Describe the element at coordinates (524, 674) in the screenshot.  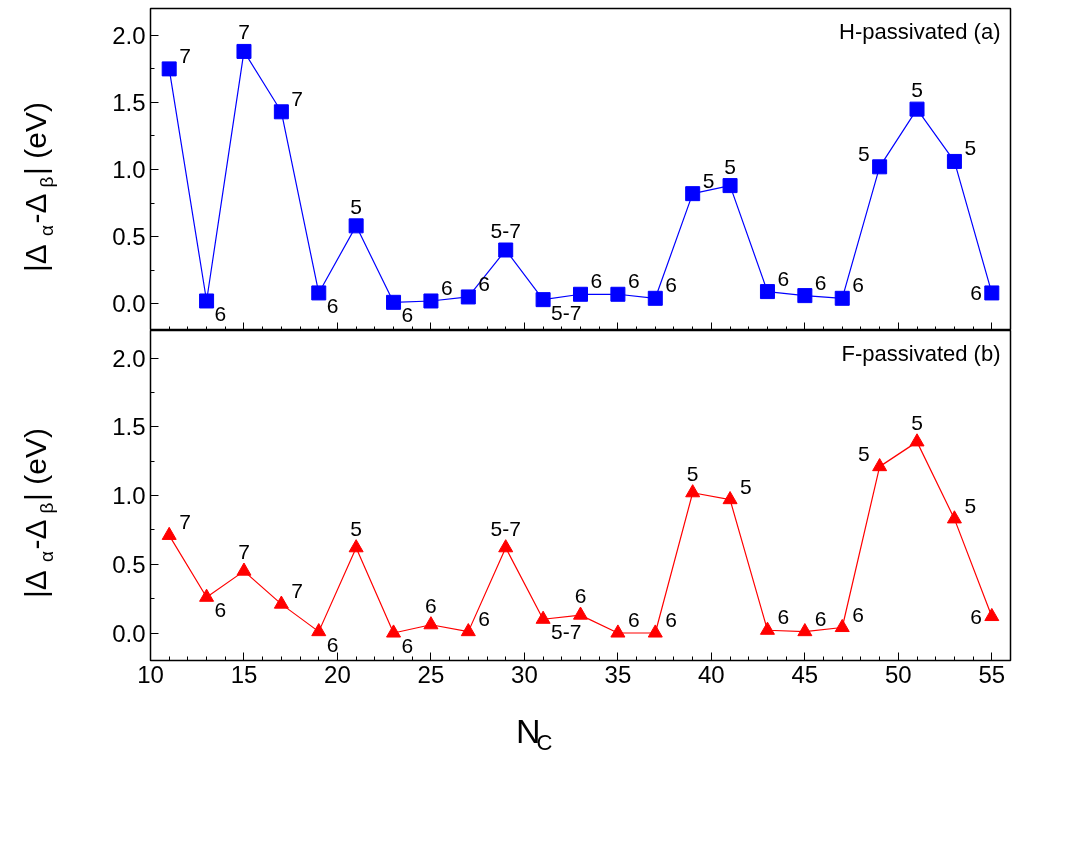
I see `x-tick-label: 30` at that location.